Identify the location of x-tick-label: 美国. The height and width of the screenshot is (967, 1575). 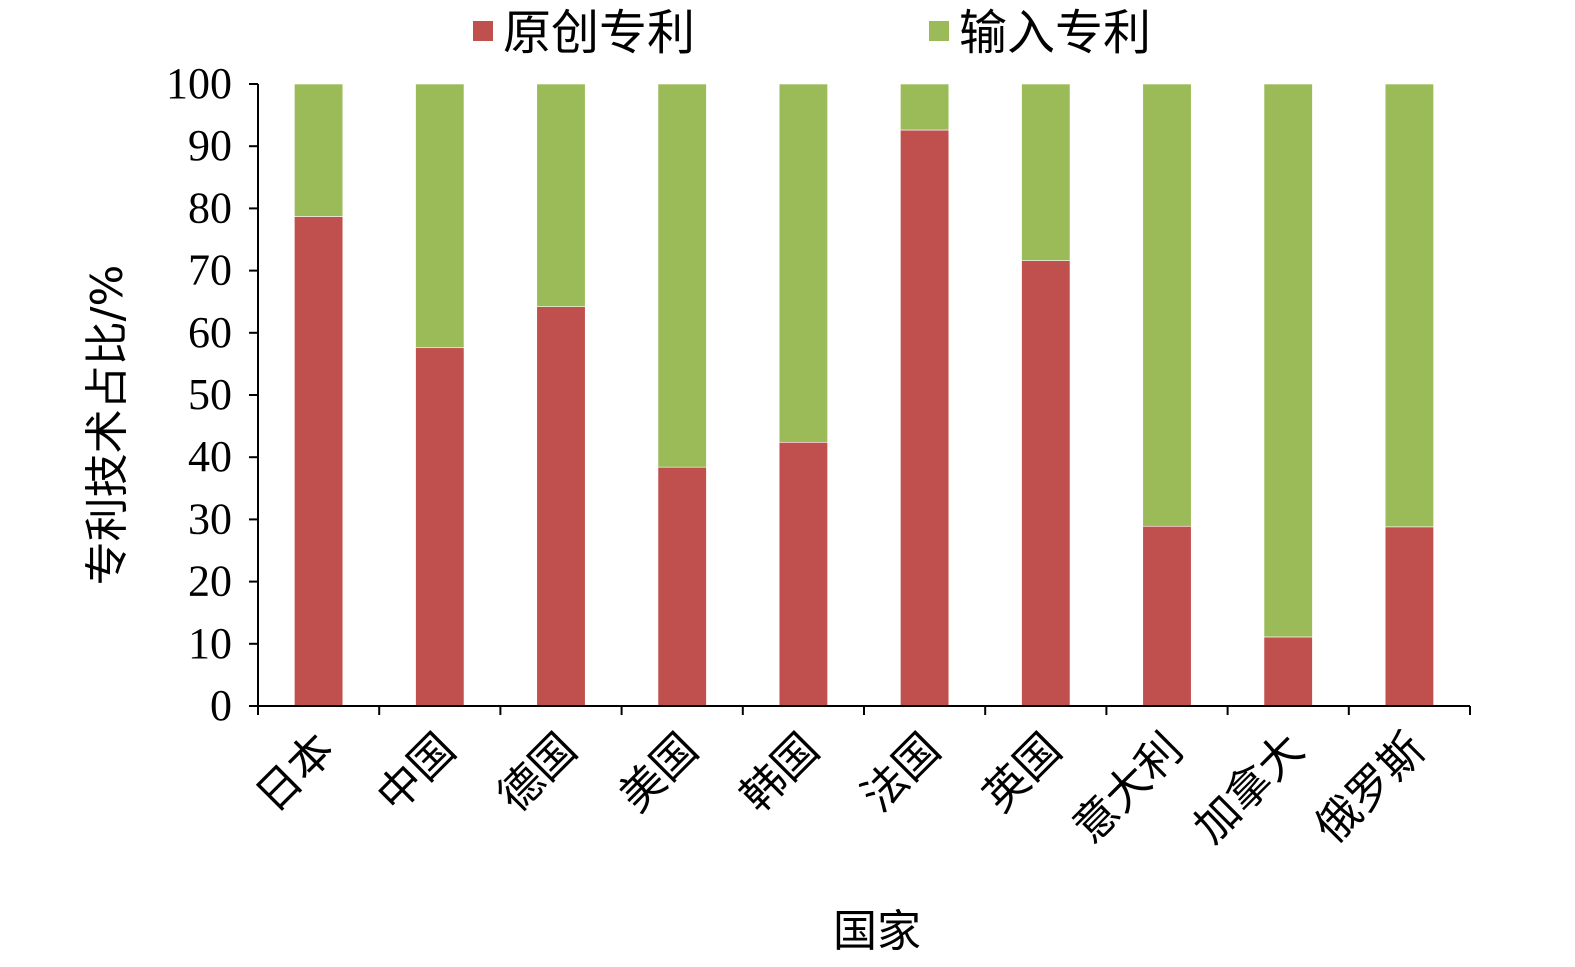
(659, 773).